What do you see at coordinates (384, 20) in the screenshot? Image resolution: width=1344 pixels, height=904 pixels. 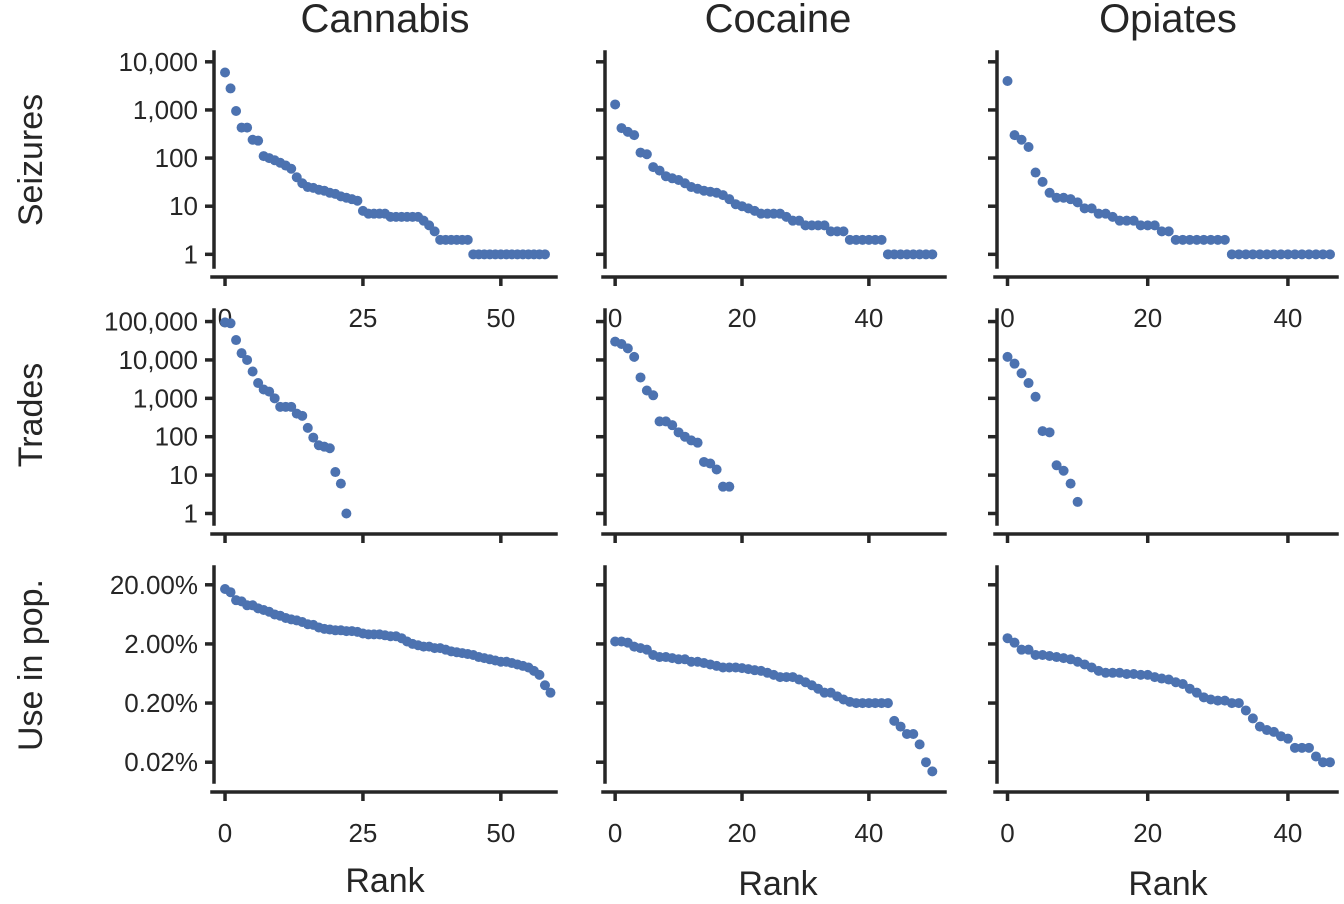 I see `column-title-cannabis: Cannabis` at bounding box center [384, 20].